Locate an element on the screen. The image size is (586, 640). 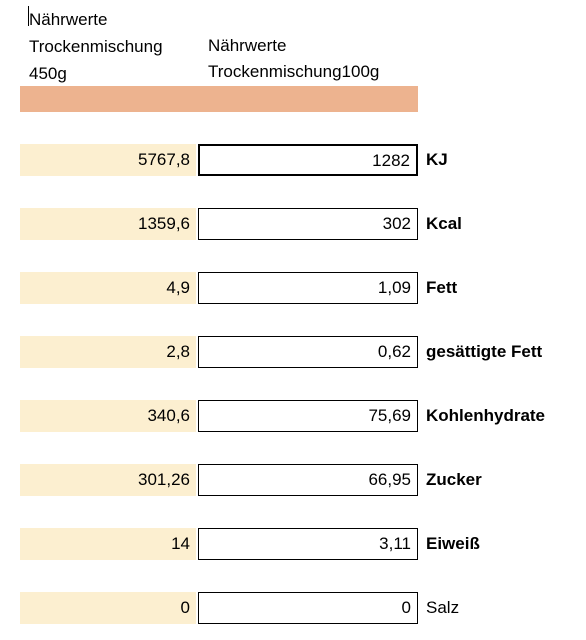
per-100g-value-cell: 75,69 is located at coordinates (308, 416).